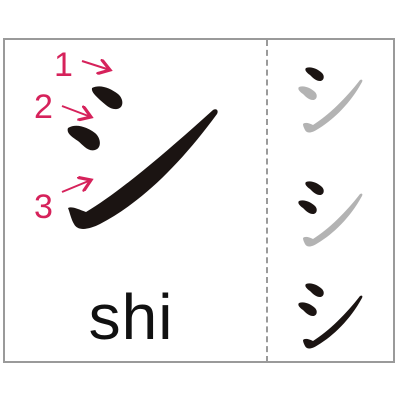 The height and width of the screenshot is (400, 400). I want to click on step-2-figure, so click(330, 214).